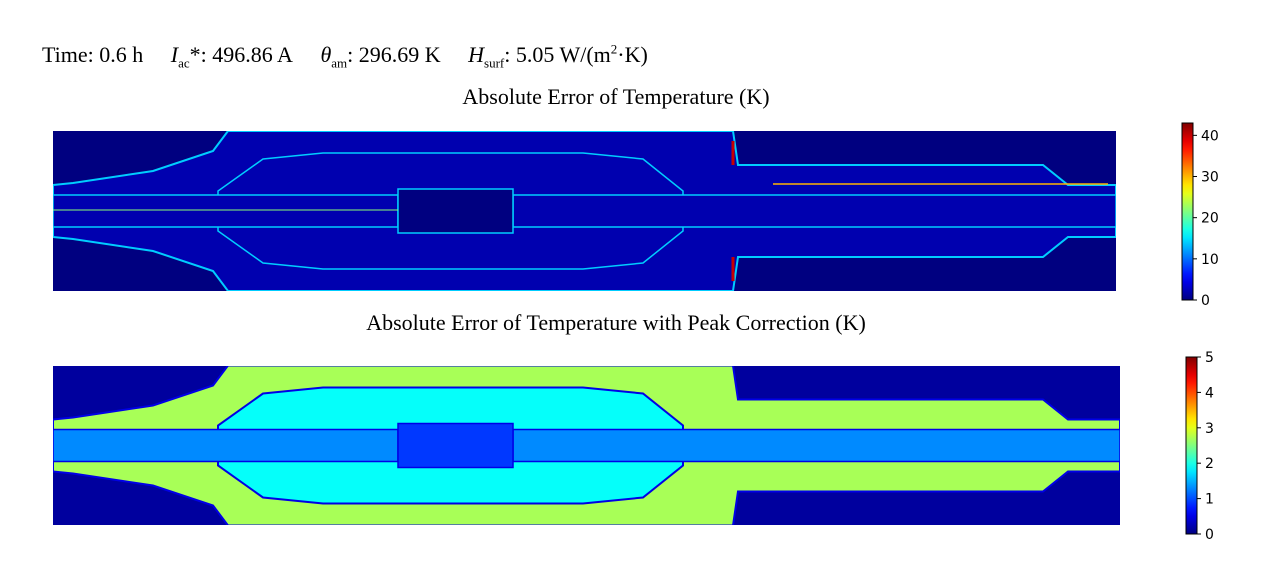 The height and width of the screenshot is (566, 1280). Describe the element at coordinates (1209, 464) in the screenshot. I see `colorbar-2-tick-label-2: 2` at that location.